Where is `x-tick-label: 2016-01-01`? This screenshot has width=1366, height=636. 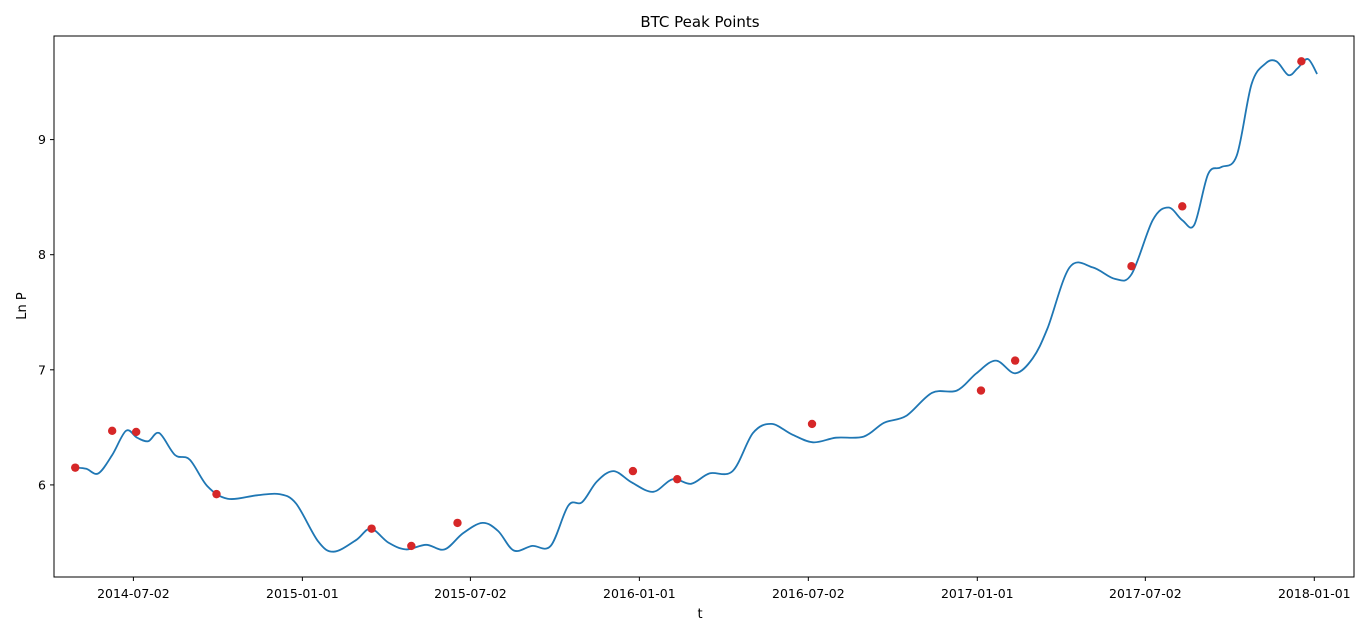 x-tick-label: 2016-01-01 is located at coordinates (639, 593).